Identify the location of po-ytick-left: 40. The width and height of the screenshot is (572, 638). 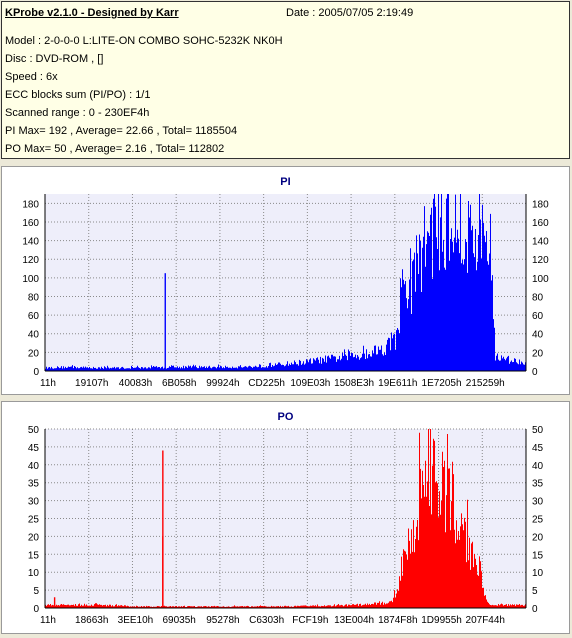
(34, 466).